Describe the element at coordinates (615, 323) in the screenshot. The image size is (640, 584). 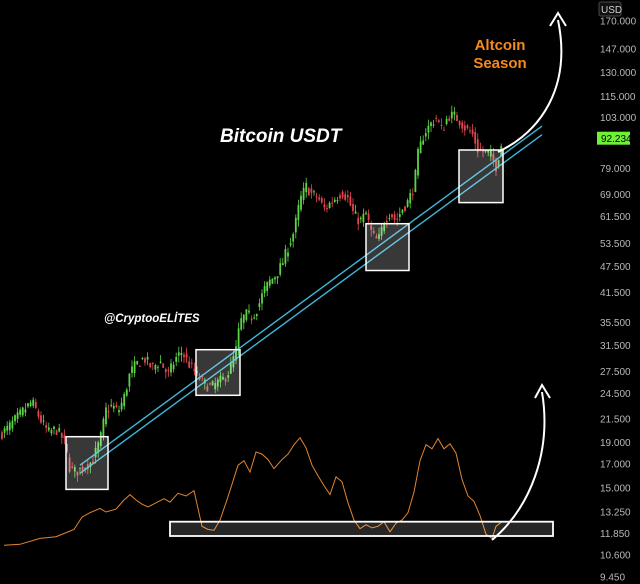
I see `y-tick-label: 35.500` at that location.